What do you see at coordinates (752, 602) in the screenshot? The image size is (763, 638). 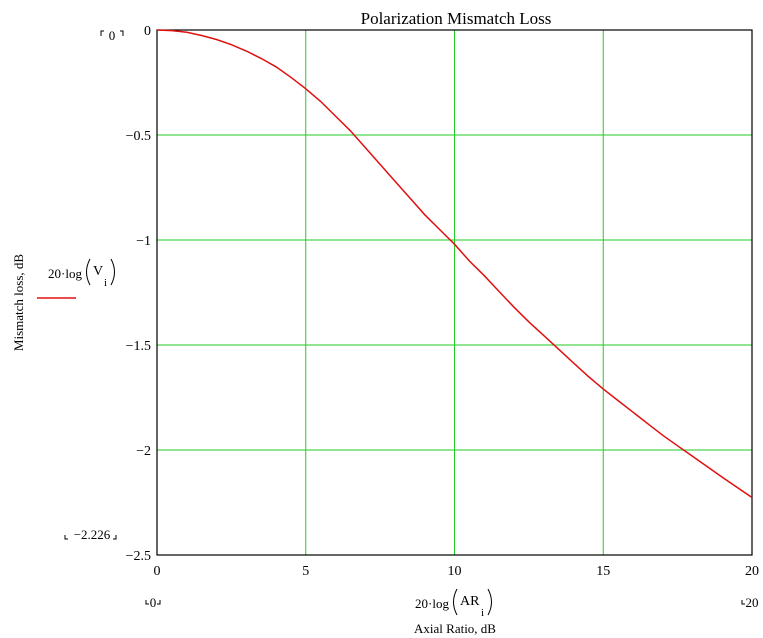 I see `x-range-max-label: 20` at bounding box center [752, 602].